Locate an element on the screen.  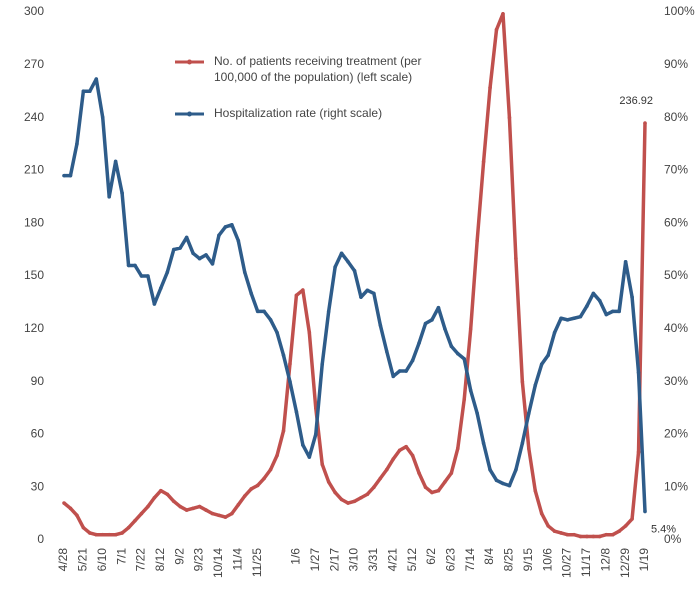
y-tick-label: 150 is located at coordinates (34, 275).